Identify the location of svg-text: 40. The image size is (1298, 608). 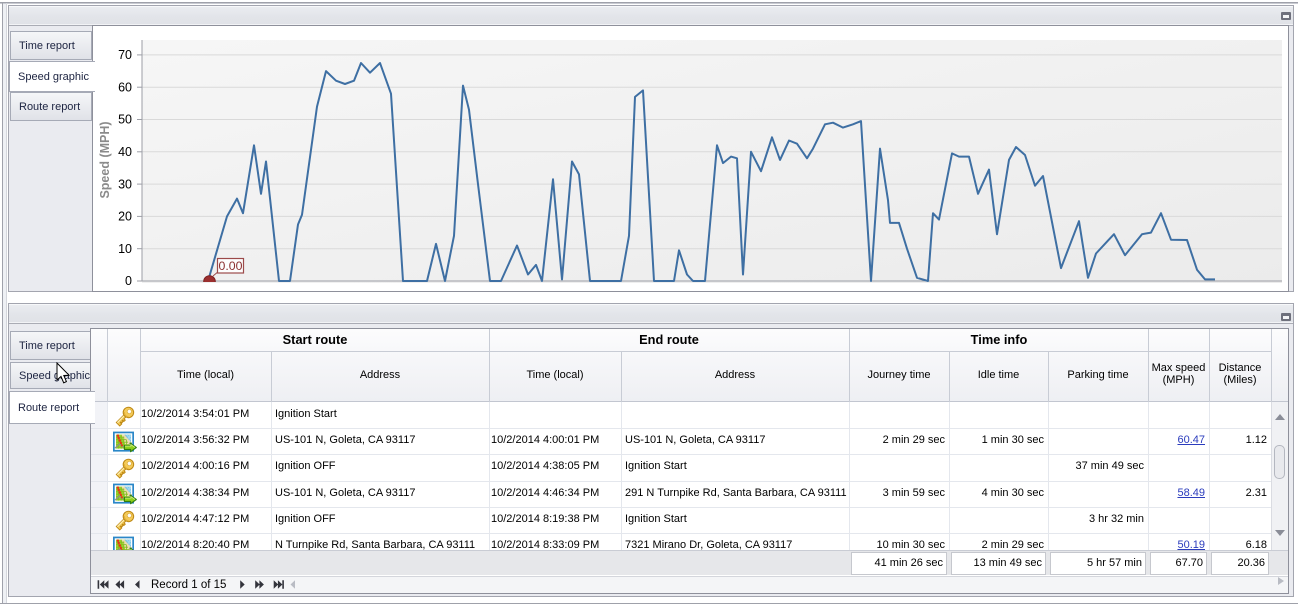
(125, 152).